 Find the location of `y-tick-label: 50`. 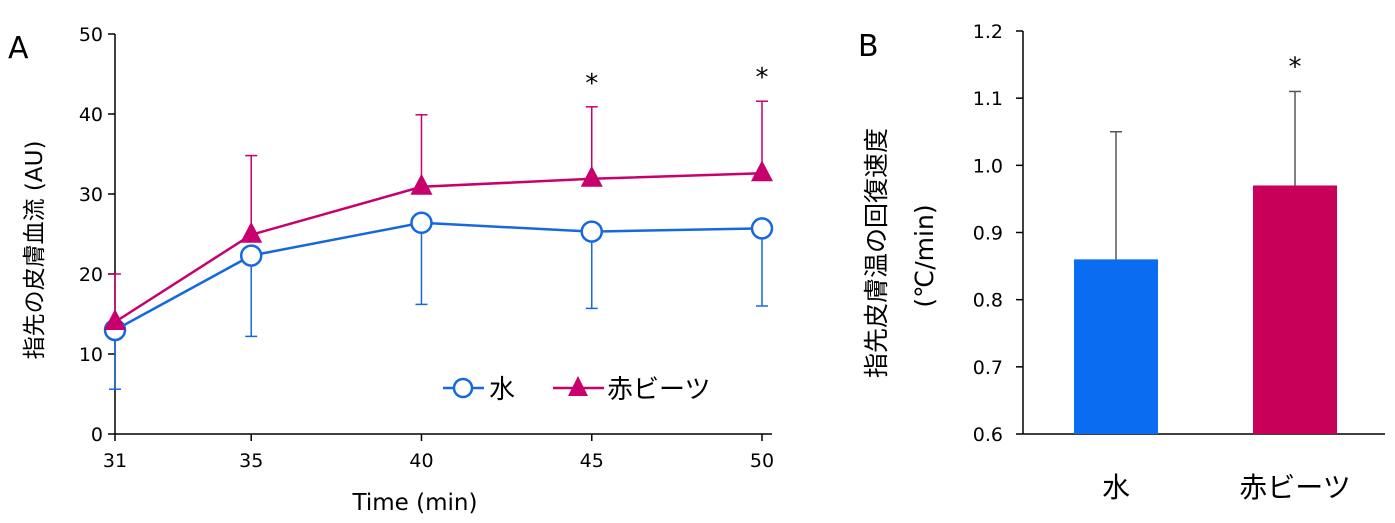

y-tick-label: 50 is located at coordinates (91, 35).